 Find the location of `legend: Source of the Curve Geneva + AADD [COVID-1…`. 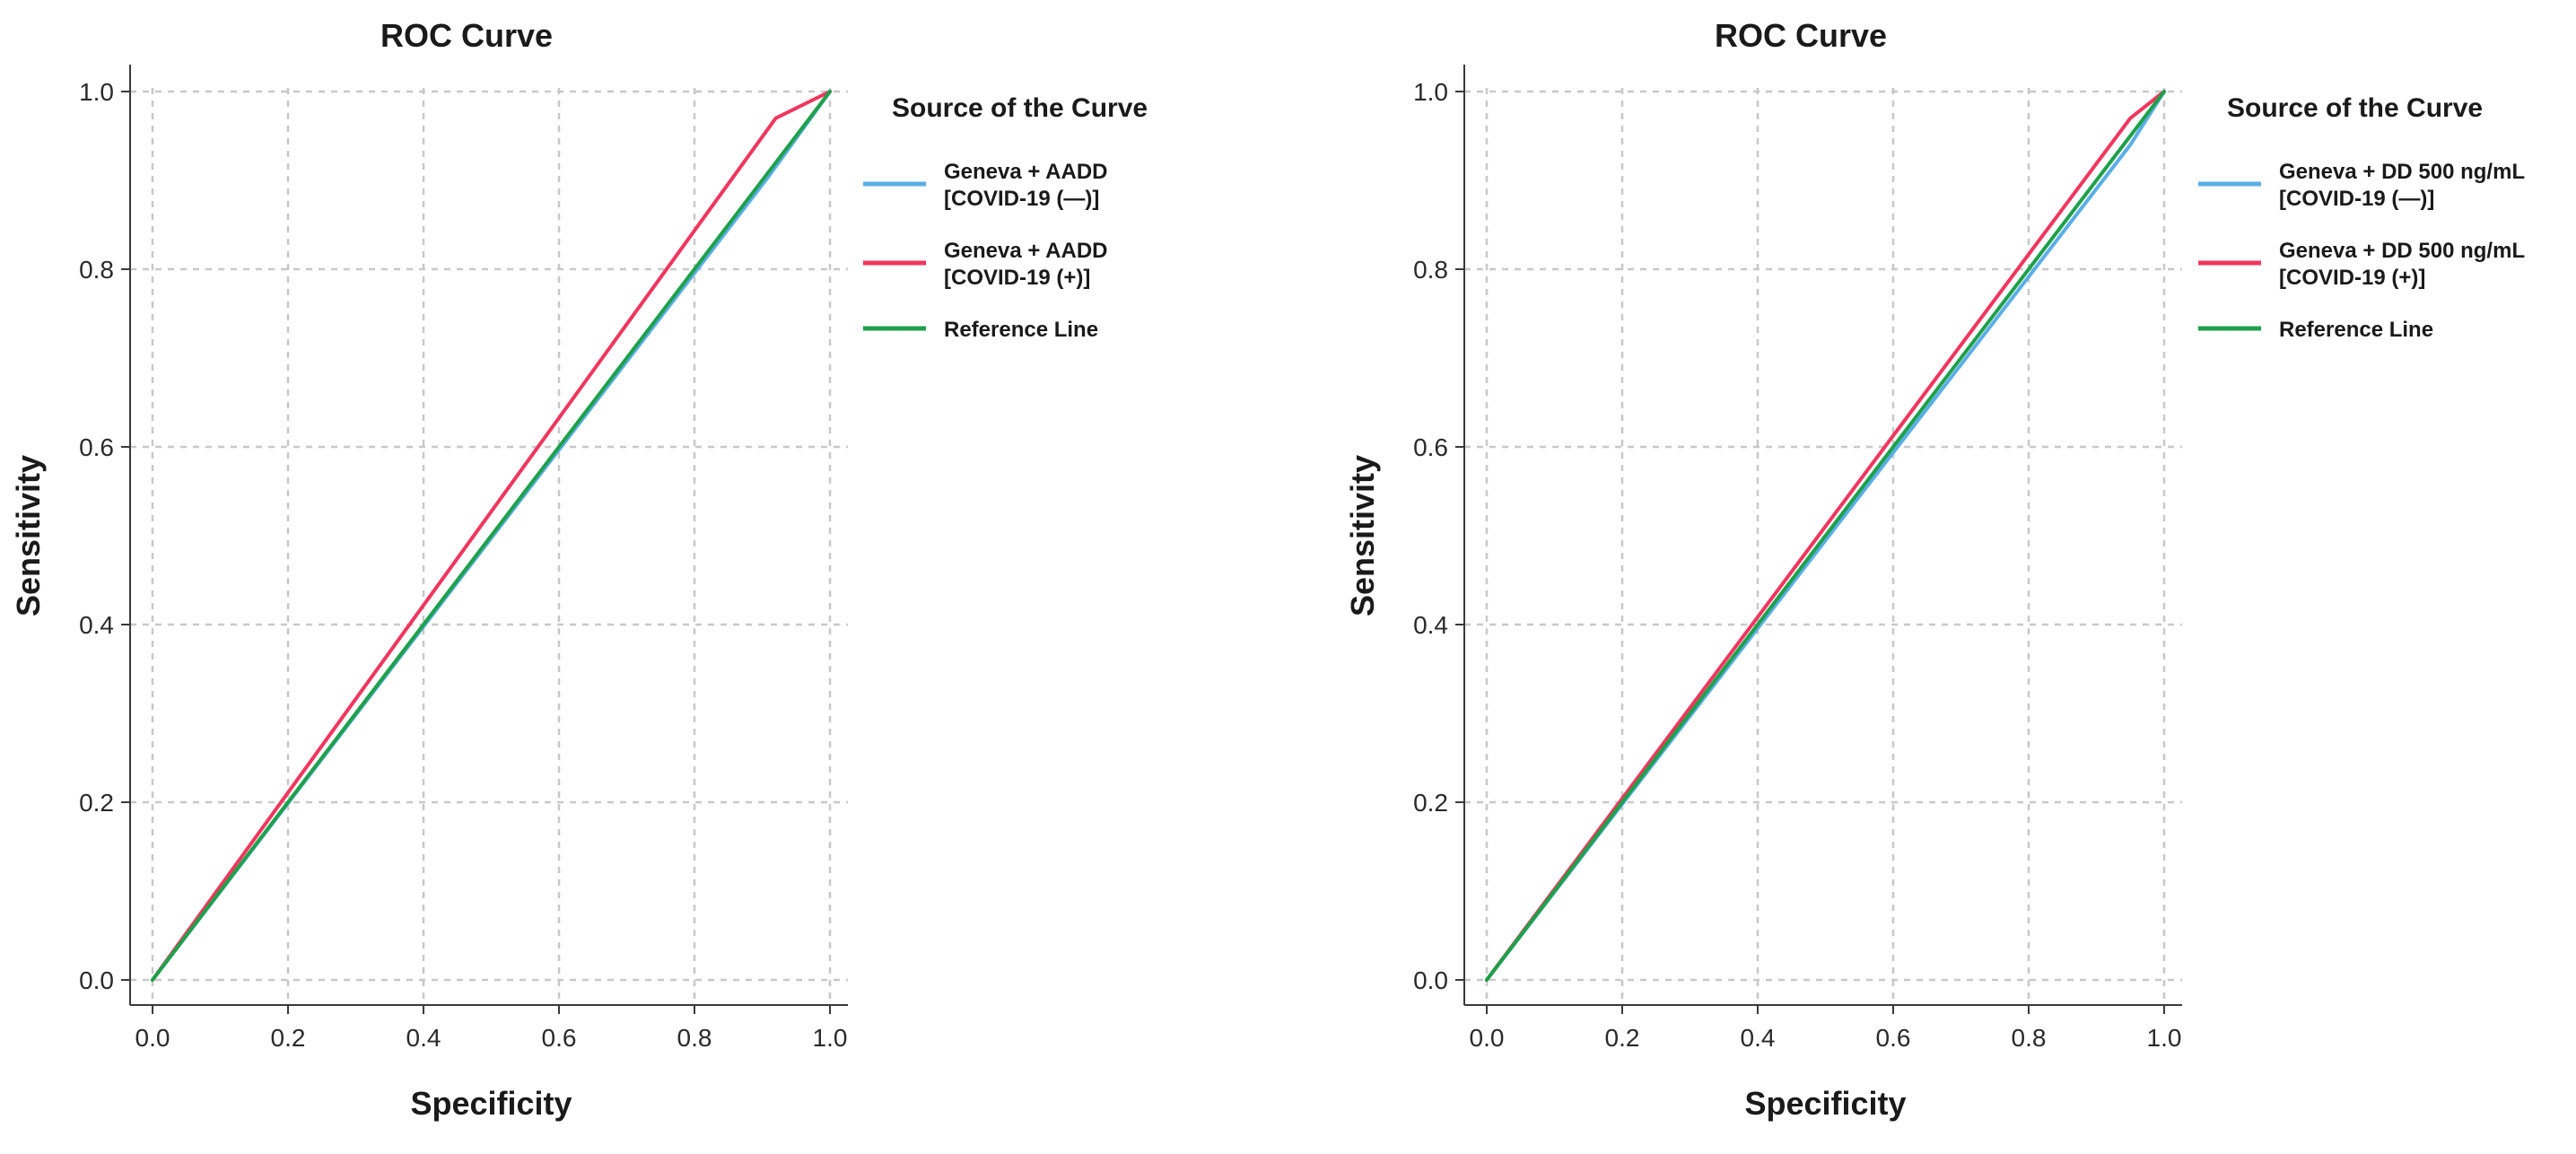

legend: Source of the Curve Geneva + AADD [COVID-1… is located at coordinates (1005, 217).